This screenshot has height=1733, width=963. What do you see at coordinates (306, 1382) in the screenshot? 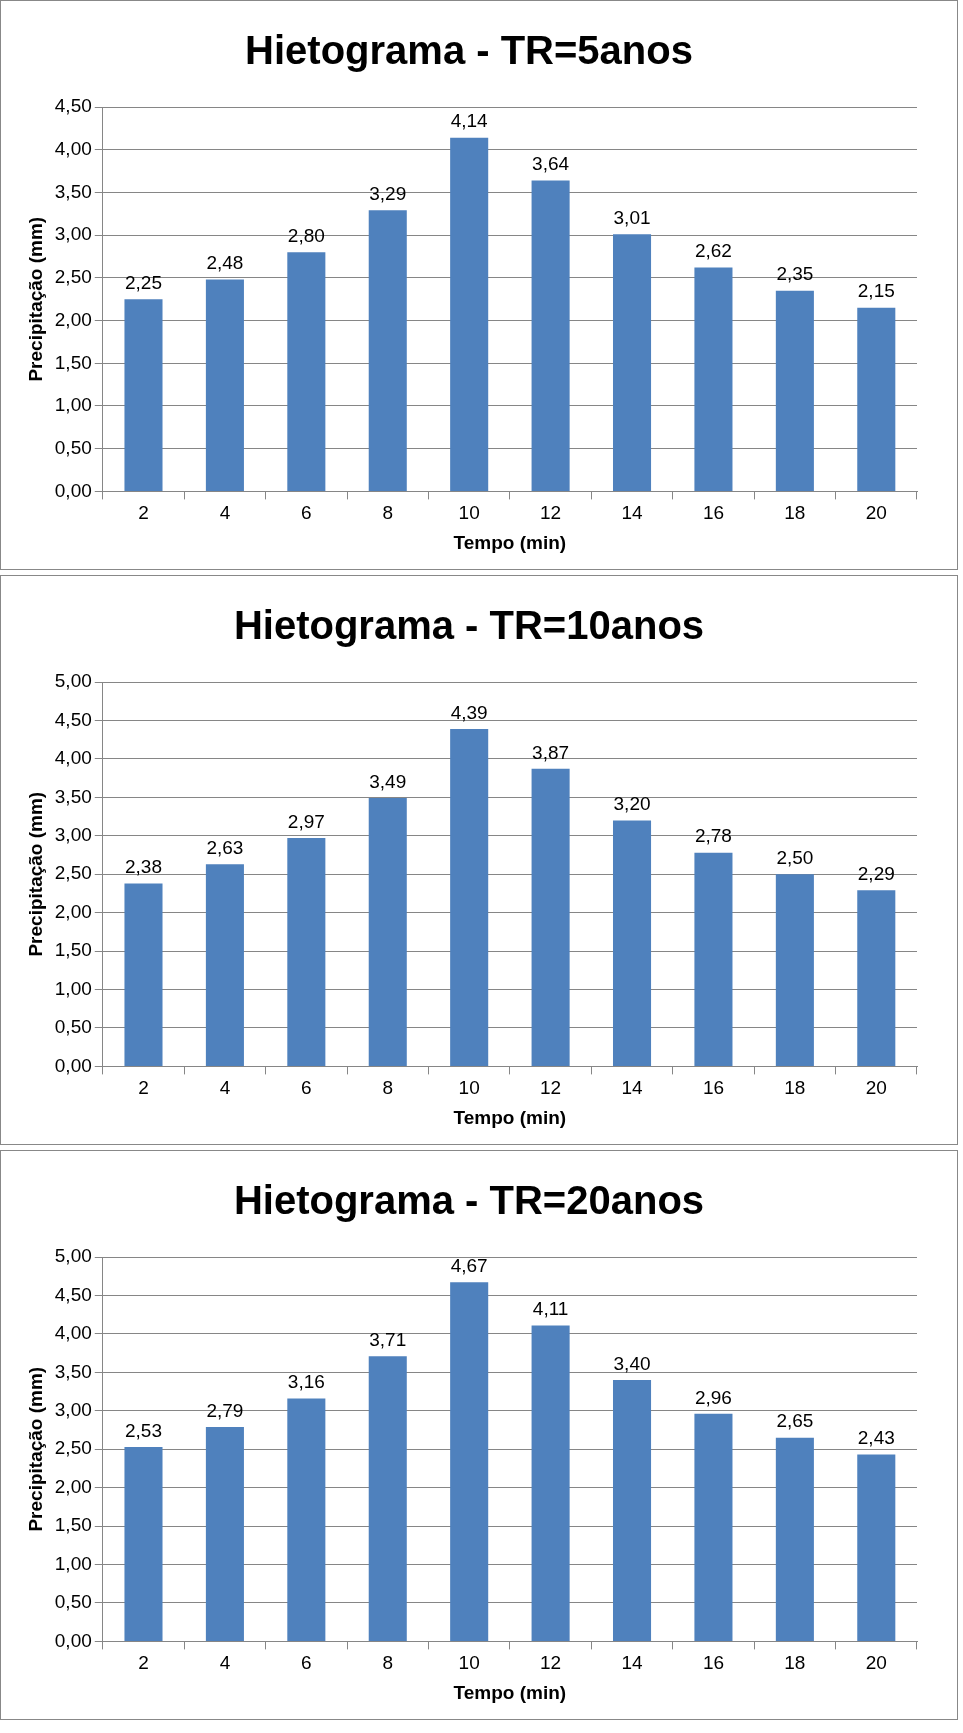
I see `data-label: 3,16` at bounding box center [306, 1382].